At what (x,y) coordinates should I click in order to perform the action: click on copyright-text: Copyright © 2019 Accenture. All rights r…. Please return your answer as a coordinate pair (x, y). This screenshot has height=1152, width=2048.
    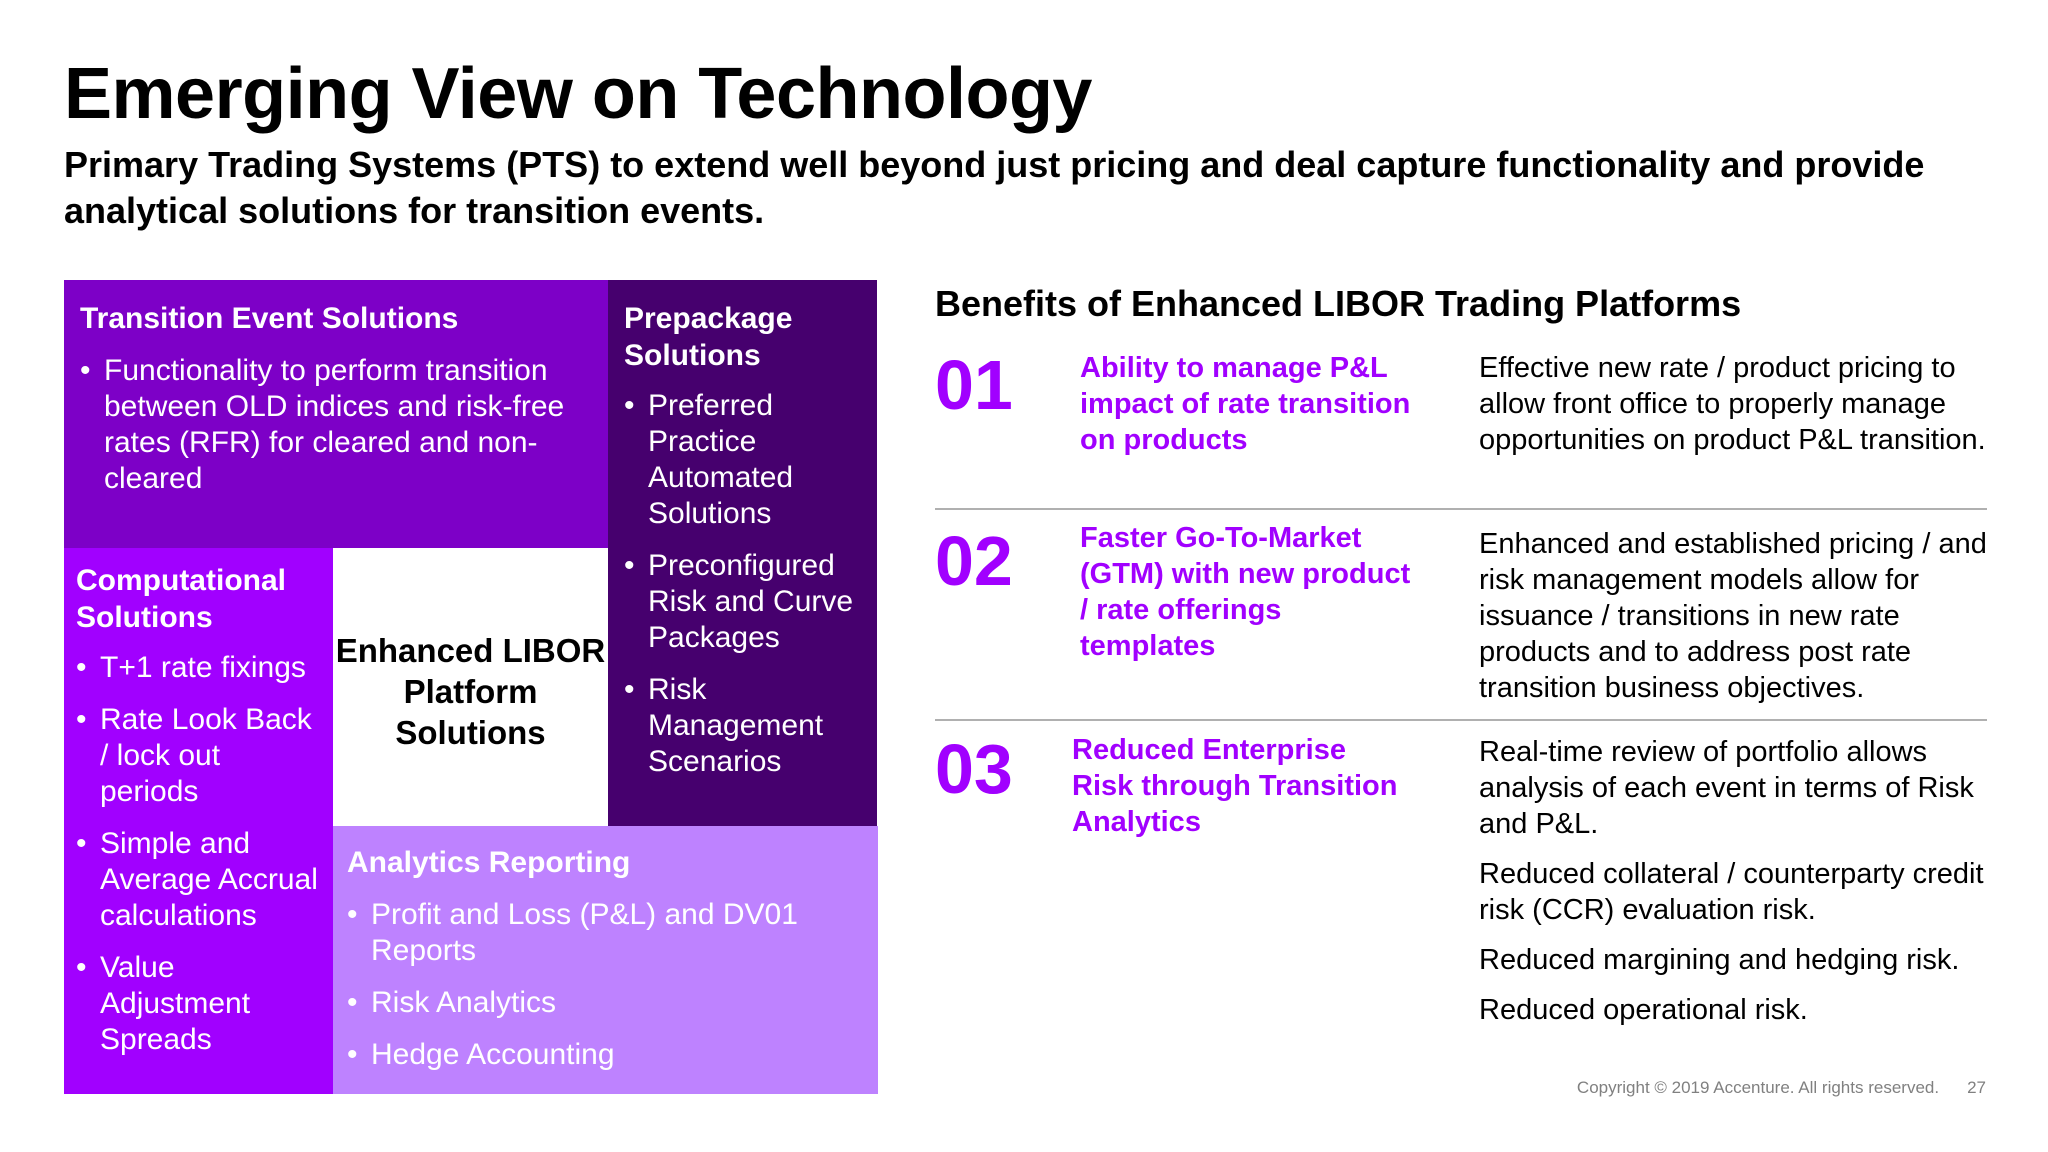
    Looking at the image, I should click on (1758, 1087).